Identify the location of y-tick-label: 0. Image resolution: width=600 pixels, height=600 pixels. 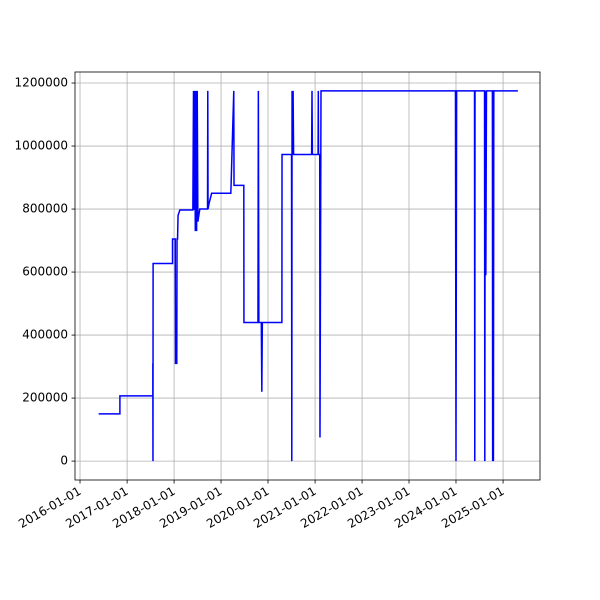
(64, 461).